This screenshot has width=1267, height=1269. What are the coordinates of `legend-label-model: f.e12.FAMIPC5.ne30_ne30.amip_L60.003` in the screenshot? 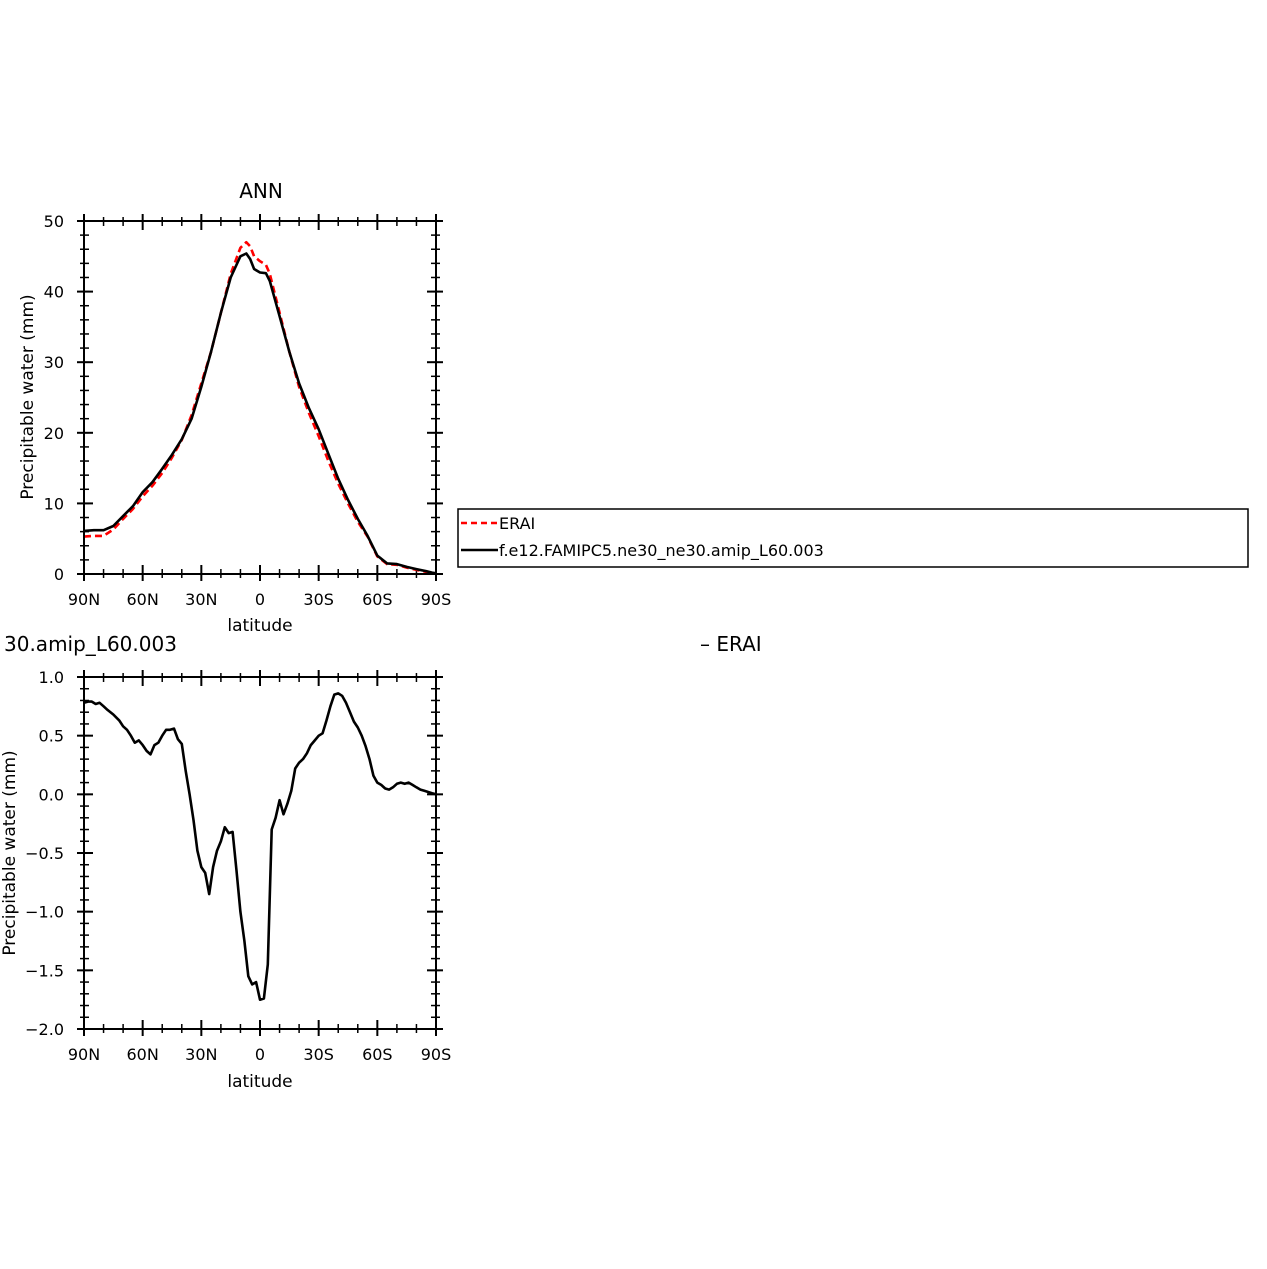 It's located at (661, 551).